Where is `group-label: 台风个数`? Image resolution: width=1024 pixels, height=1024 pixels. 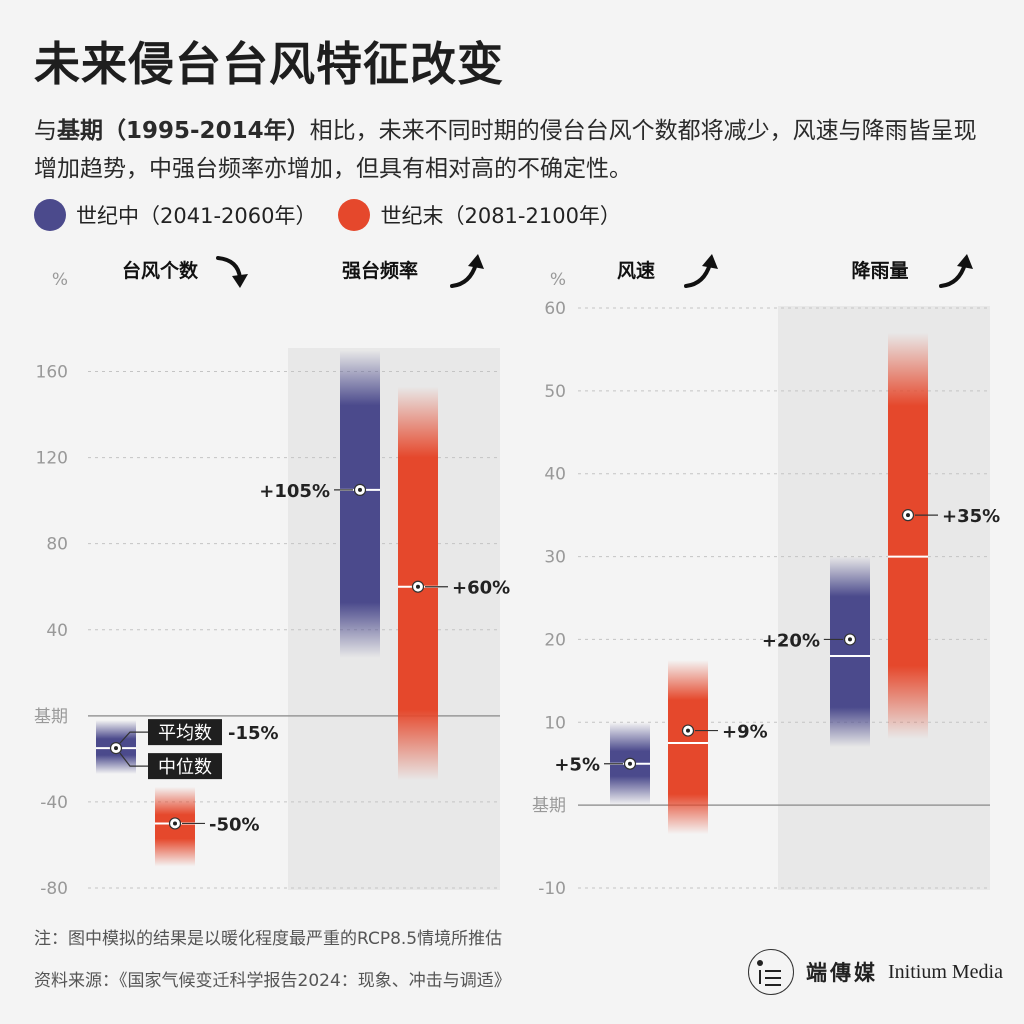 group-label: 台风个数 is located at coordinates (160, 270).